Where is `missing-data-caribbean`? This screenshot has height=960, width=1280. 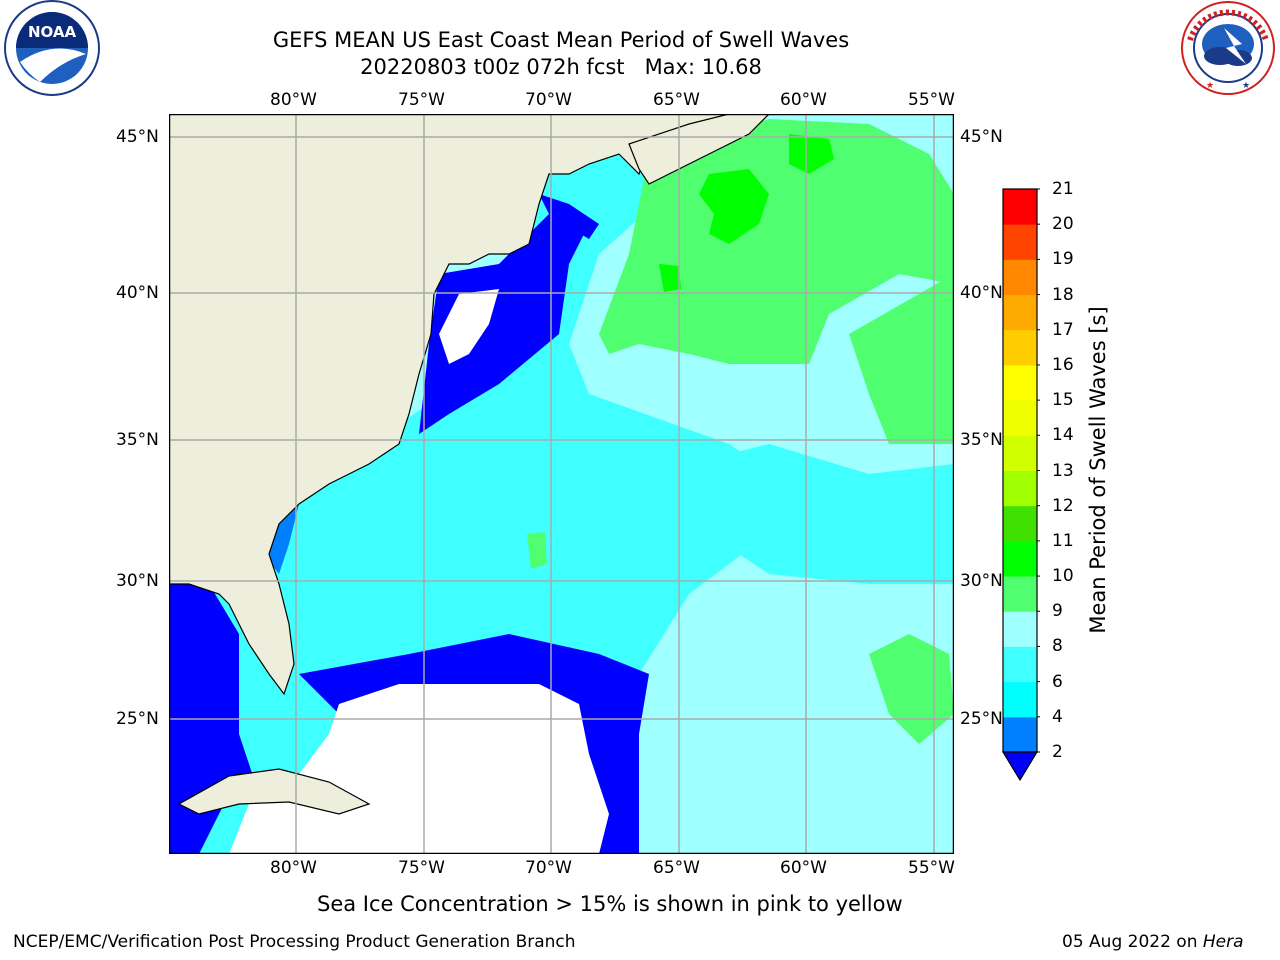 missing-data-caribbean is located at coordinates (419, 769).